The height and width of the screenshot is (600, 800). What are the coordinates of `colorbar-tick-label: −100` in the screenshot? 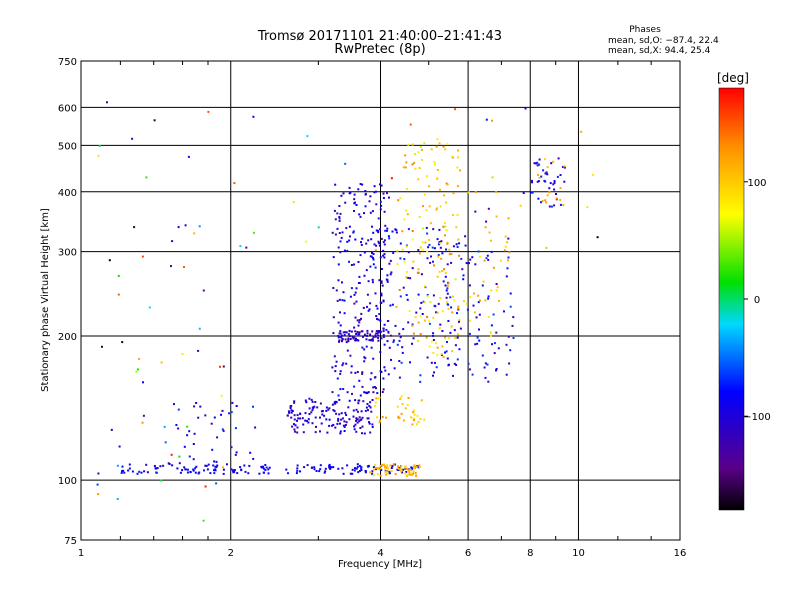 It's located at (756, 417).